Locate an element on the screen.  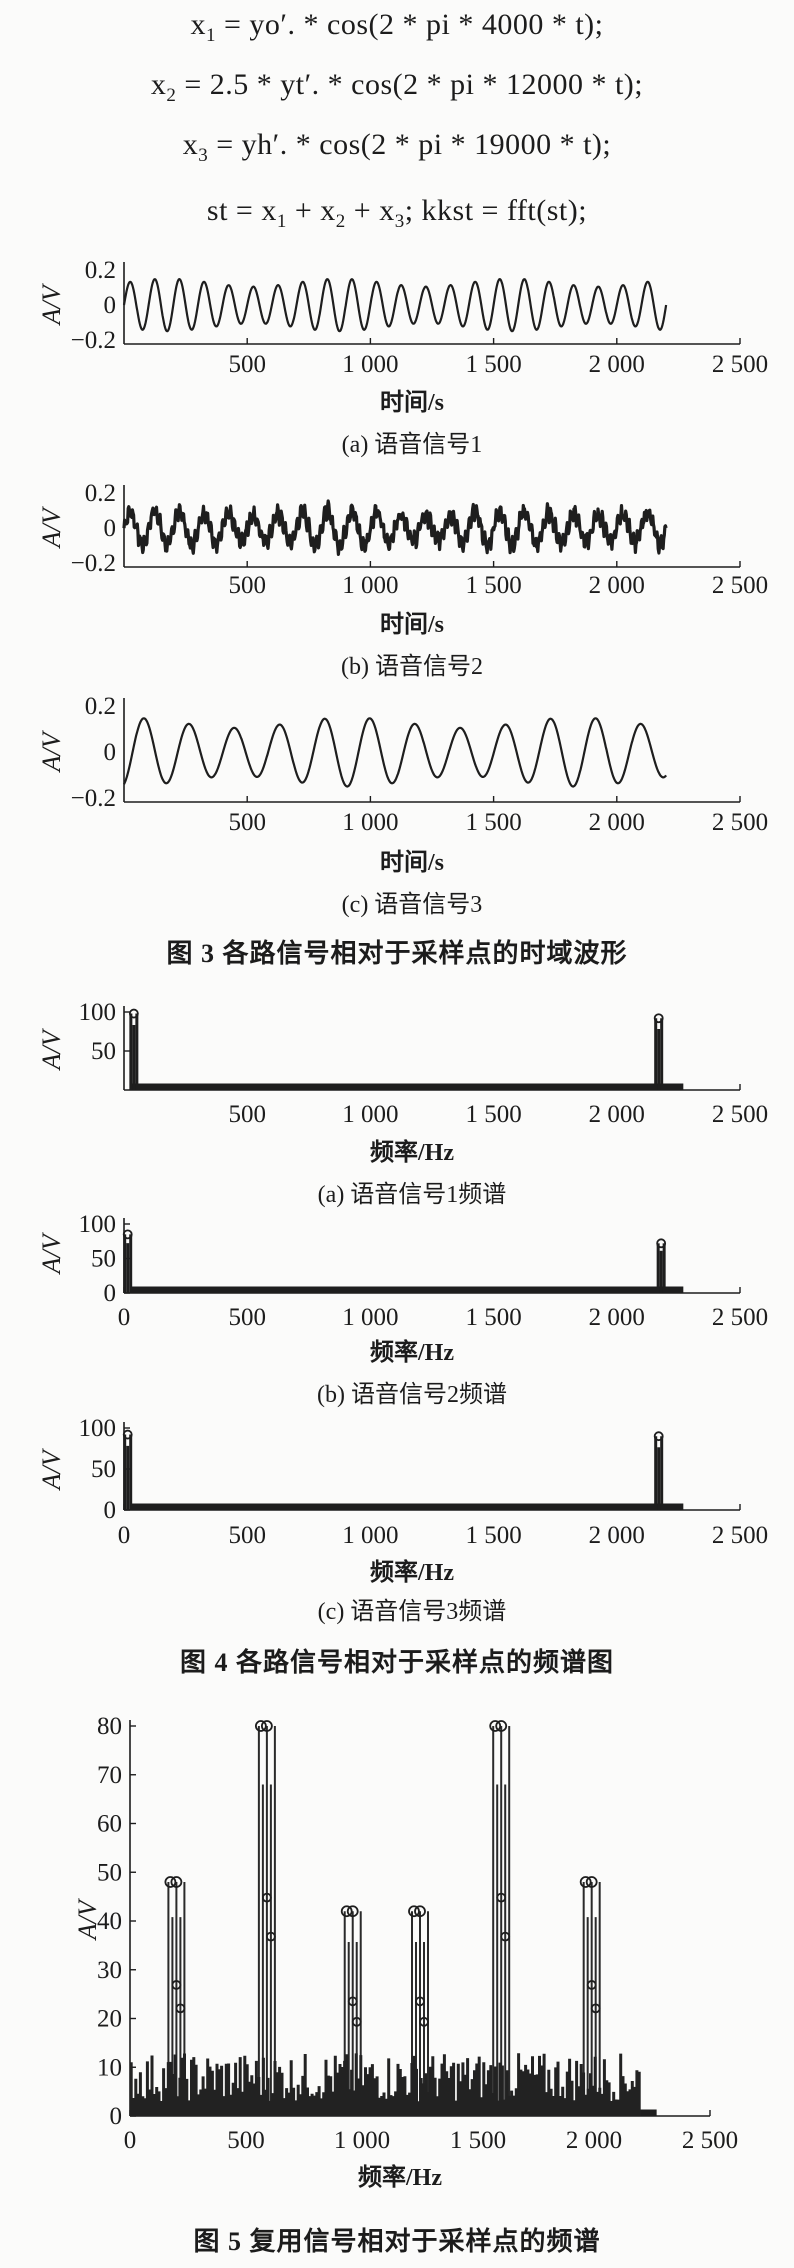
fig4c-y-tick-label: 0 is located at coordinates (110, 1510).